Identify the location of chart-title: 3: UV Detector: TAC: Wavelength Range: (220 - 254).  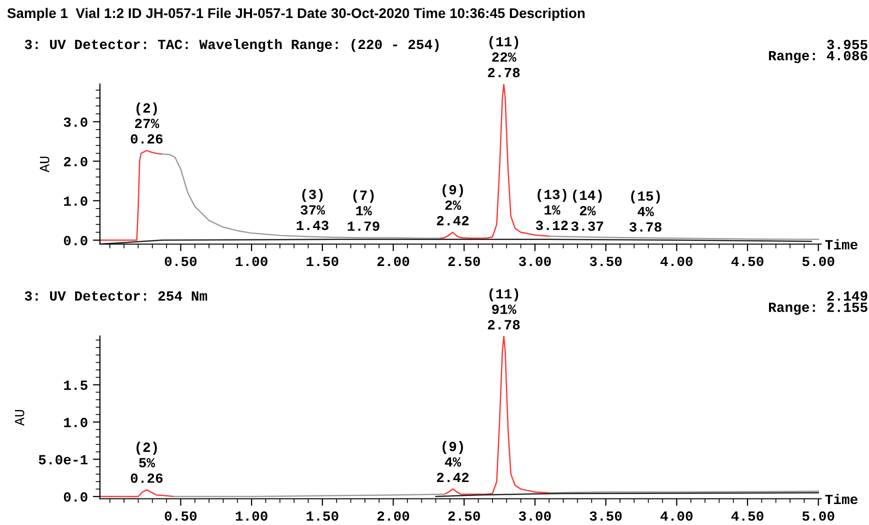
(231, 45).